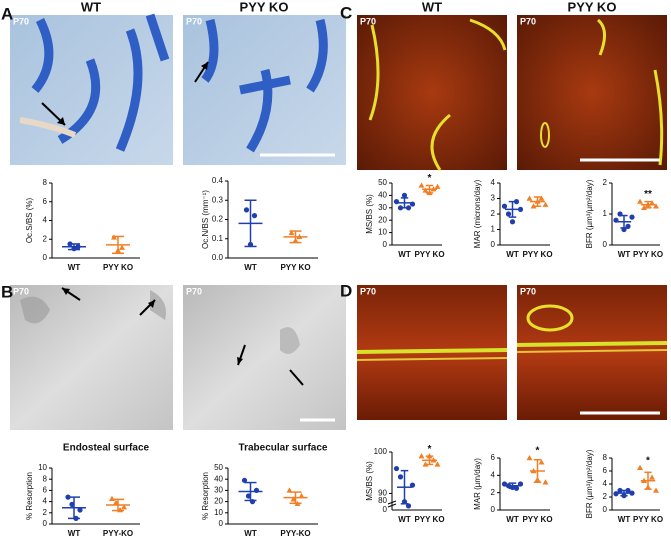 The height and width of the screenshot is (536, 671). Describe the element at coordinates (493, 198) in the screenshot. I see `y-tick-label: 3` at that location.